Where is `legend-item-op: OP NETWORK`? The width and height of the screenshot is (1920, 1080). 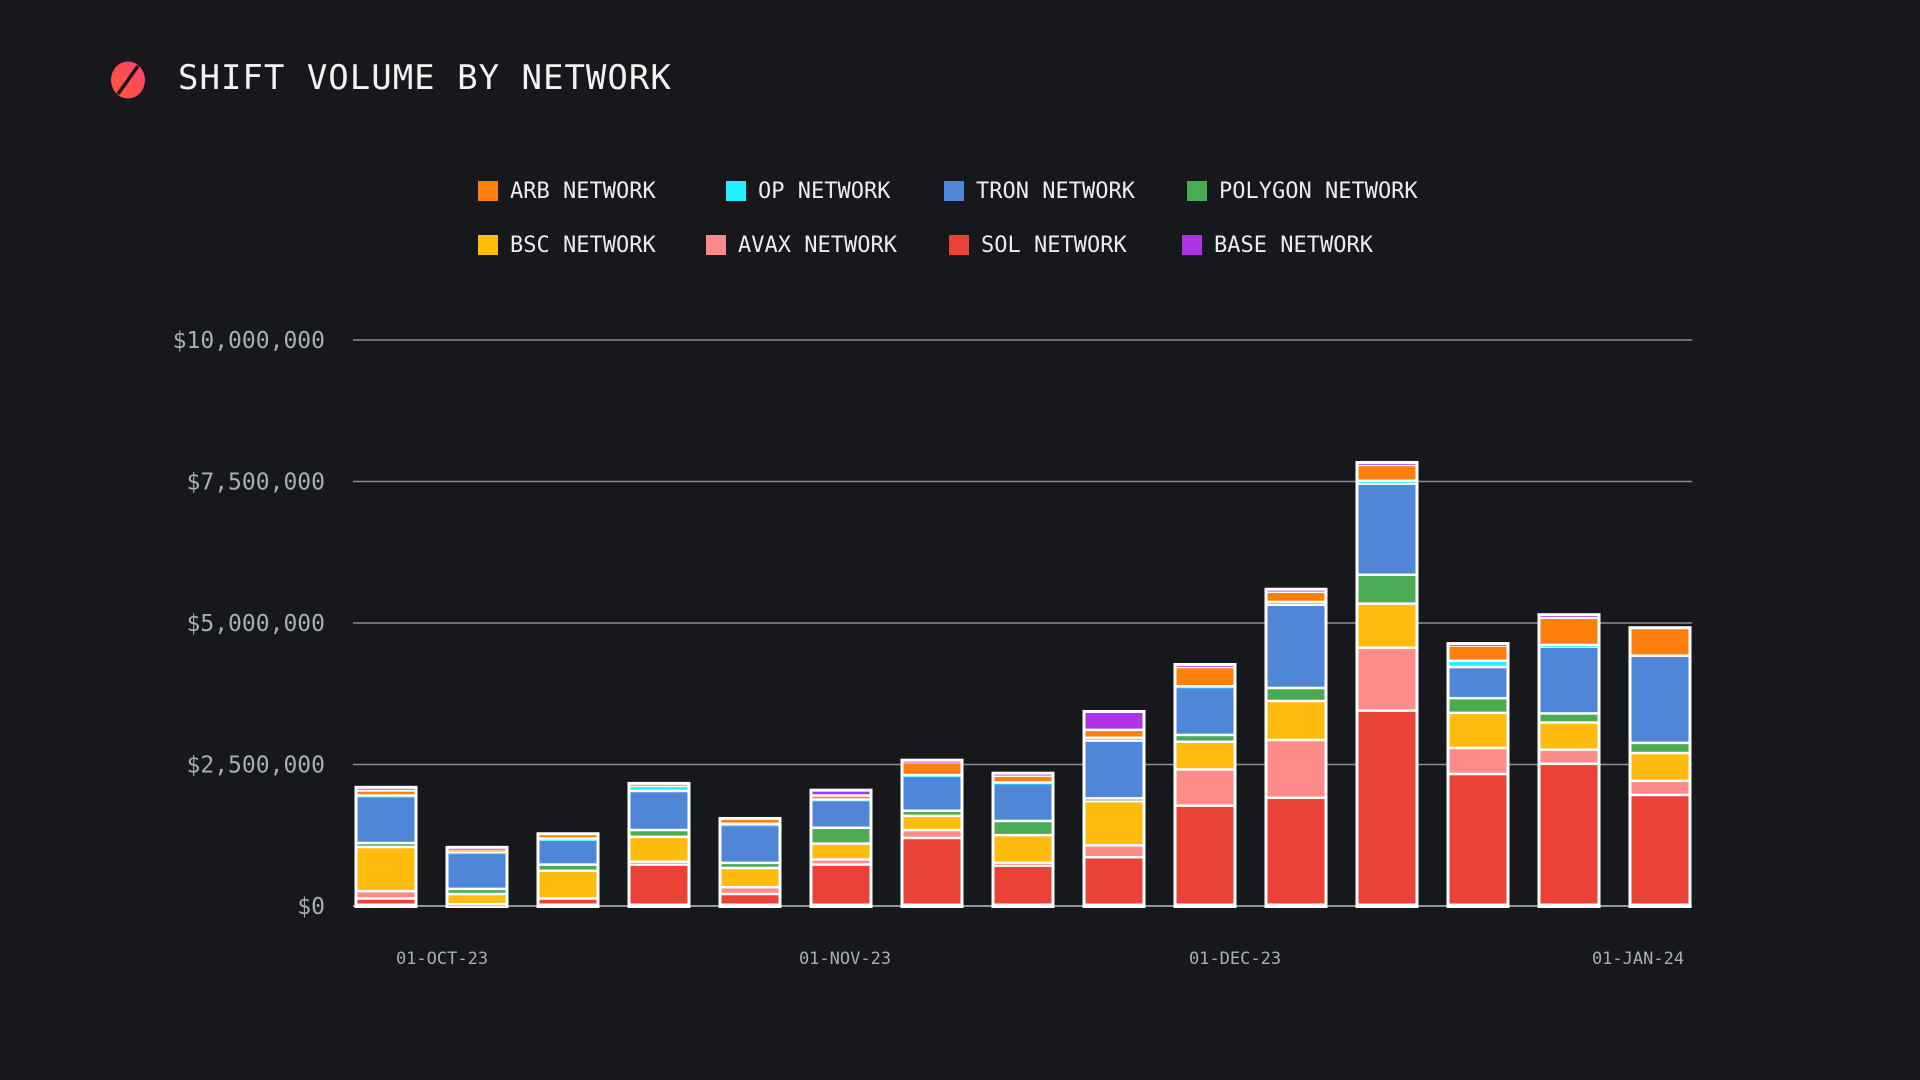 legend-item-op: OP NETWORK is located at coordinates (821, 191).